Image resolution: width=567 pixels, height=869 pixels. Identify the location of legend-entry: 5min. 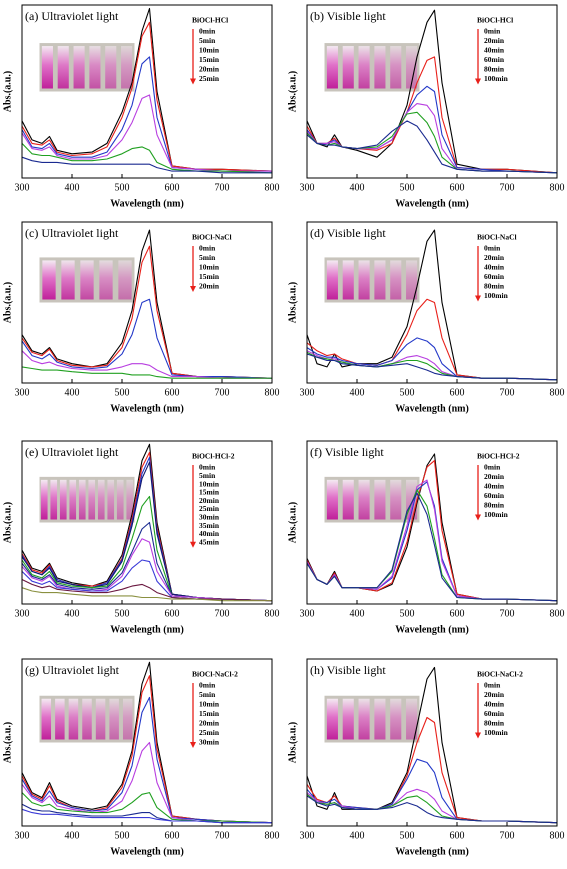
(207, 257).